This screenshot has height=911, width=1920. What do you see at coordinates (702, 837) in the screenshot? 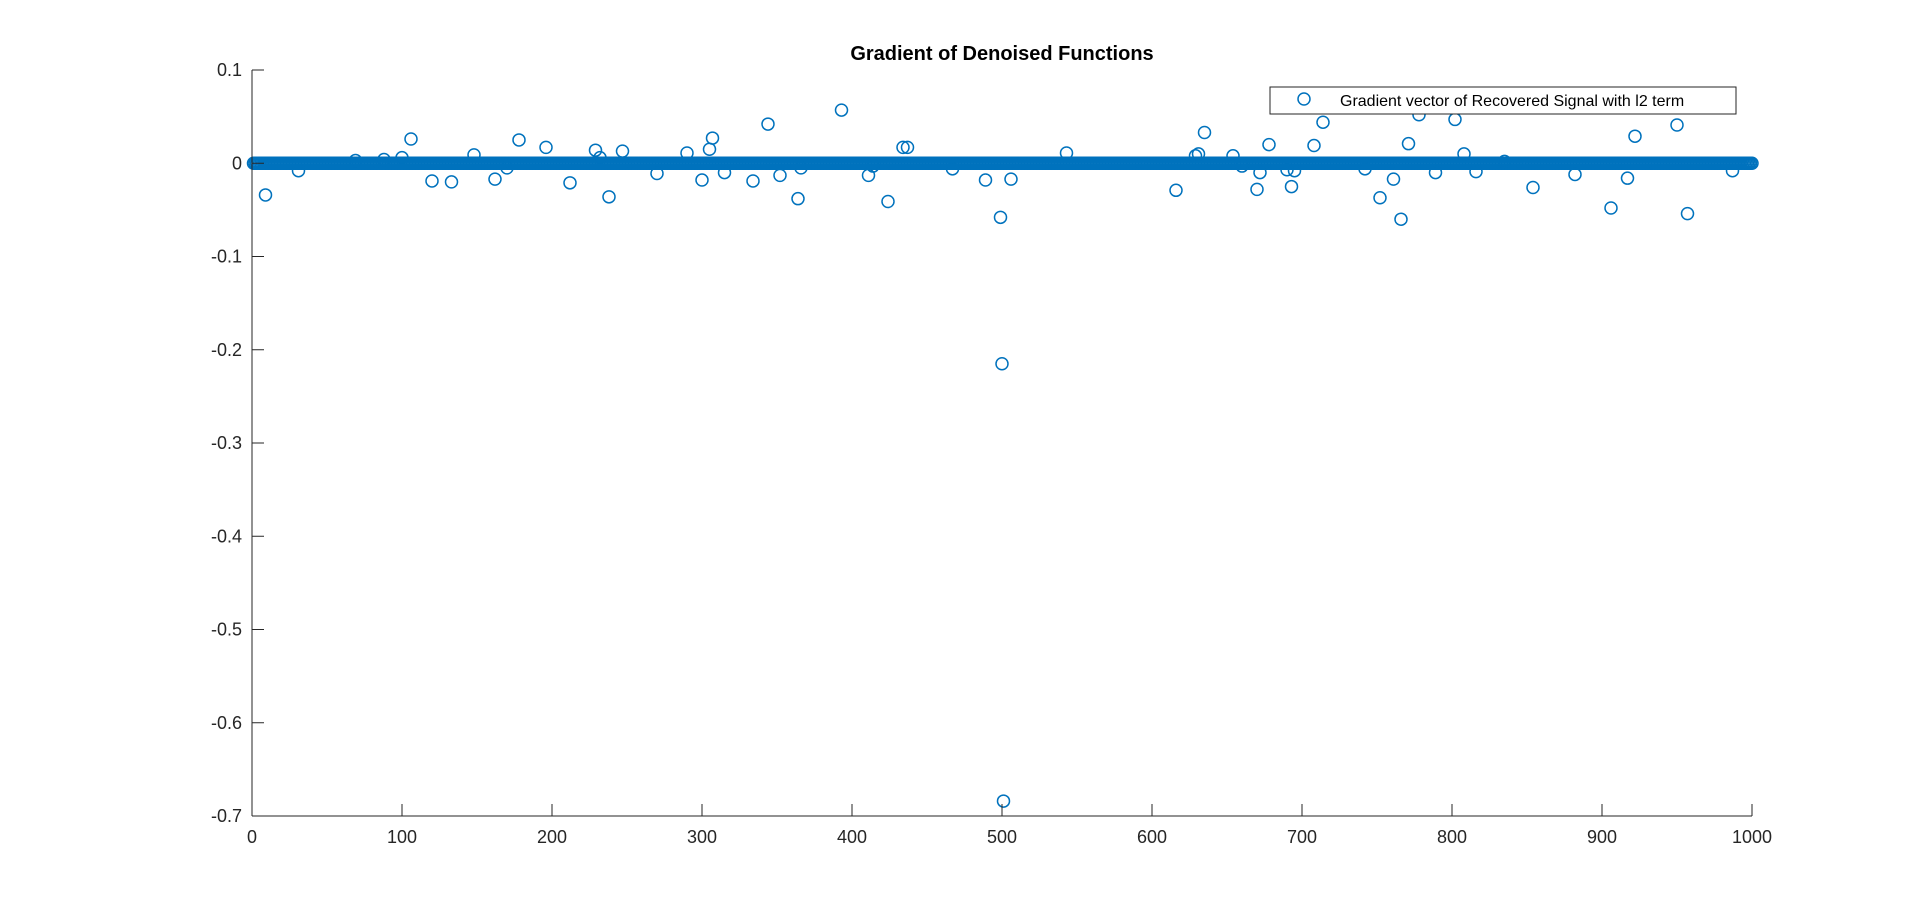
I see `x-tick-label: 300` at bounding box center [702, 837].